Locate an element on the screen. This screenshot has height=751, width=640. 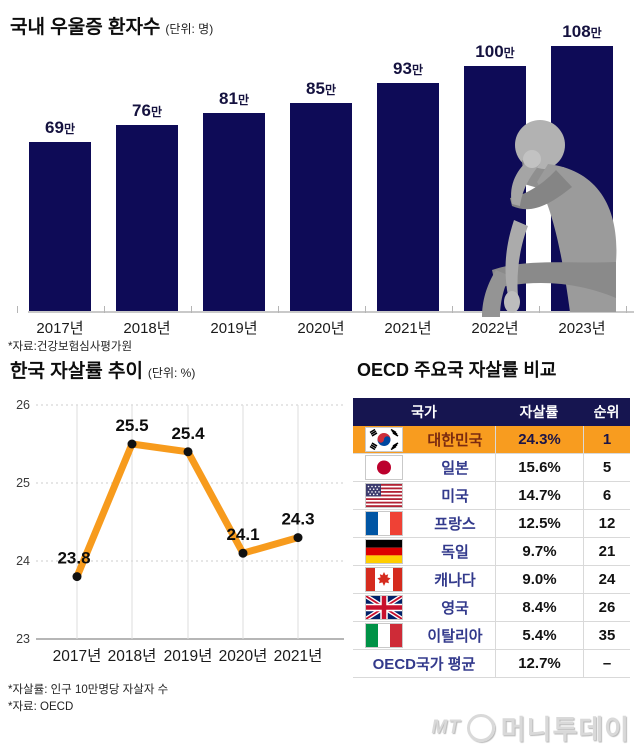
line-chart-x-label: 2018년 is located at coordinates (132, 656).